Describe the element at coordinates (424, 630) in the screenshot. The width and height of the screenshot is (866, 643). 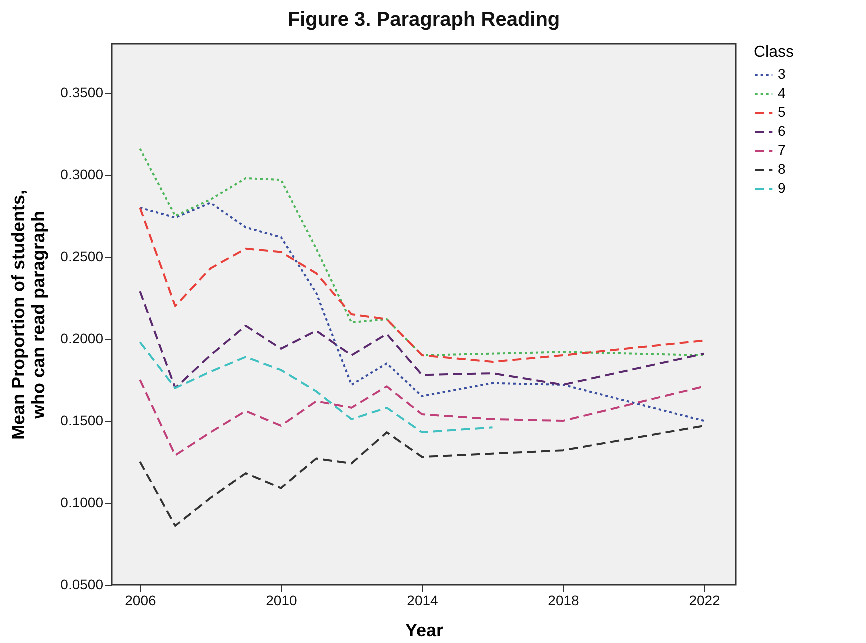
I see `x-axis-title: Year` at that location.